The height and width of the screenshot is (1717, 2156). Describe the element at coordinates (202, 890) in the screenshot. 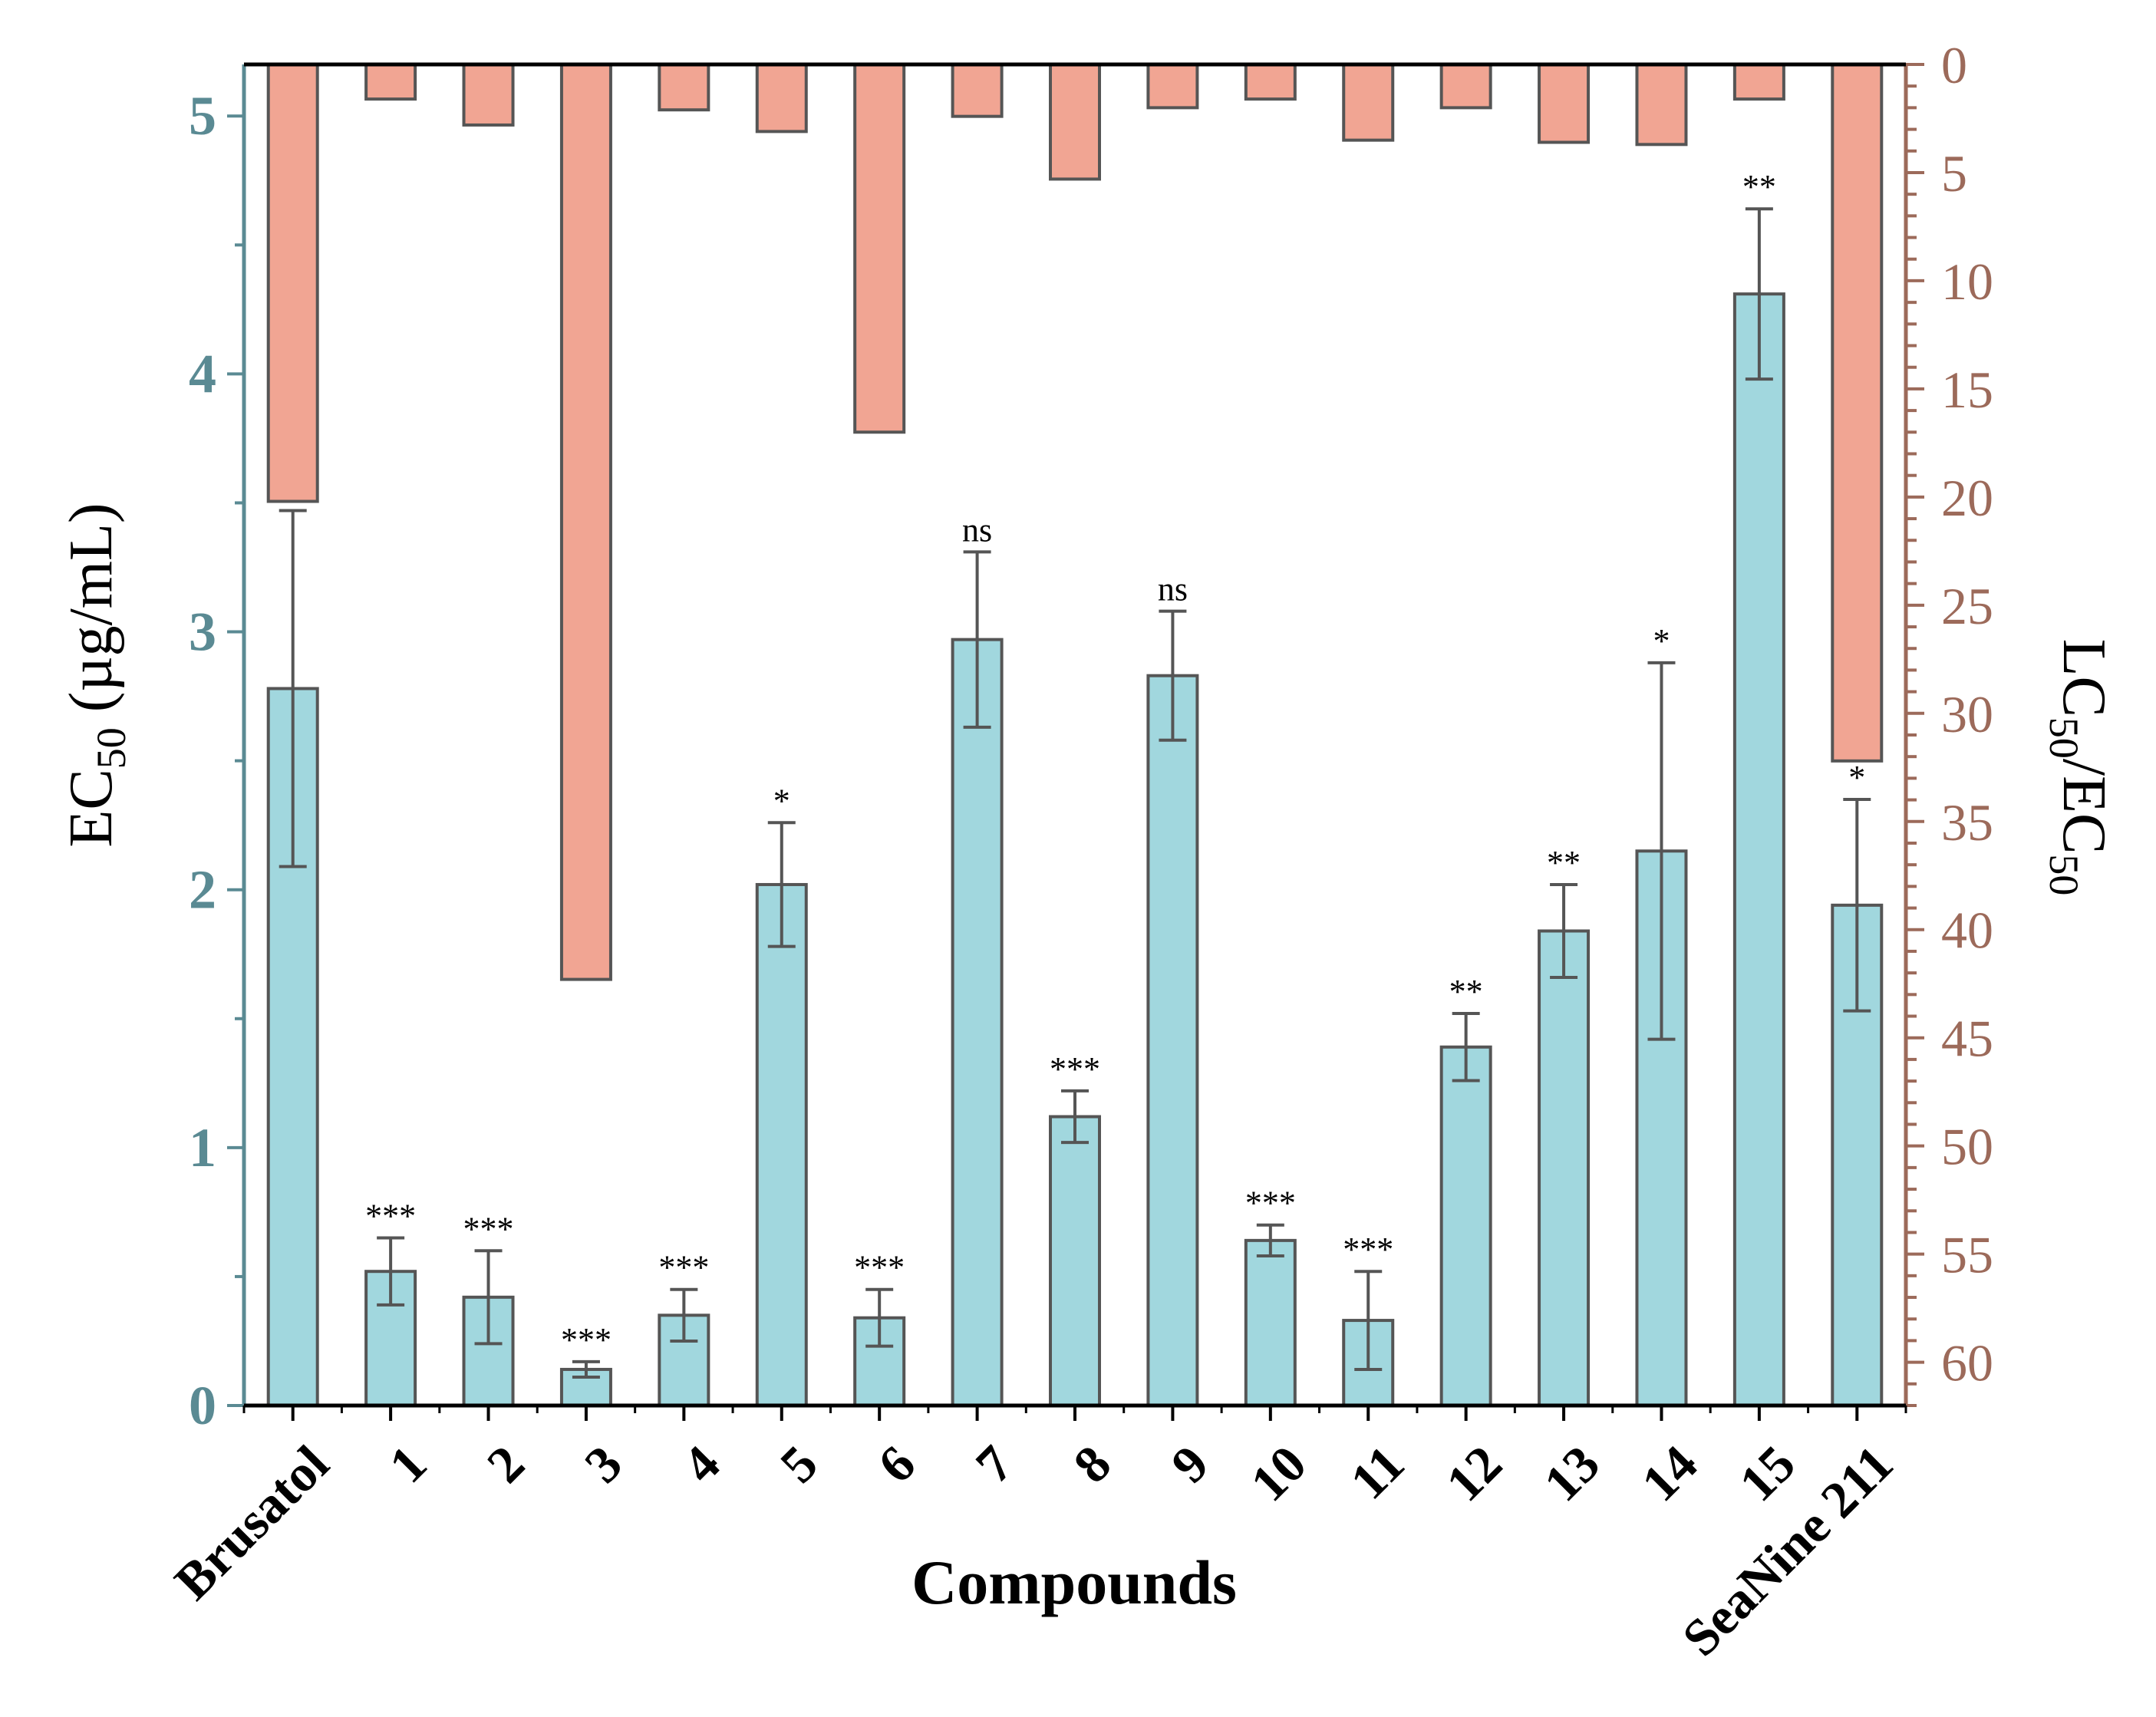

I see `y-tick-label: 2` at that location.